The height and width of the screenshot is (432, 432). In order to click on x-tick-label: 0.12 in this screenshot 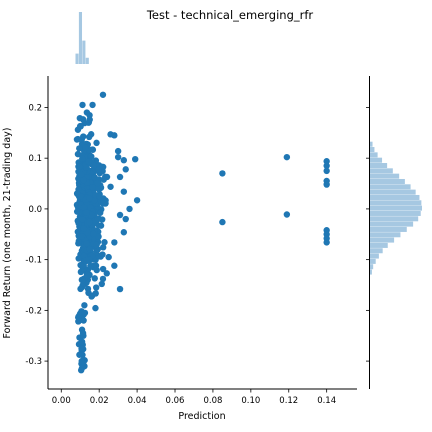, I will do `click(288, 401)`.